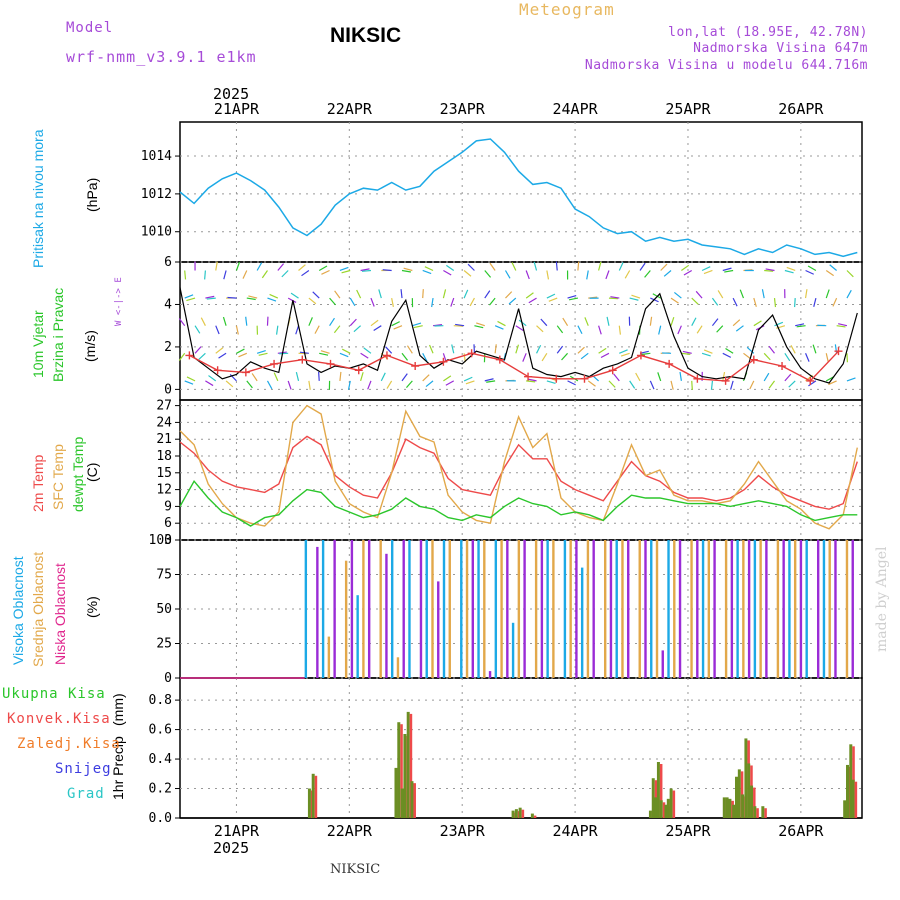  Describe the element at coordinates (160, 730) in the screenshot. I see `precip-tick-label-3: 0.6` at that location.